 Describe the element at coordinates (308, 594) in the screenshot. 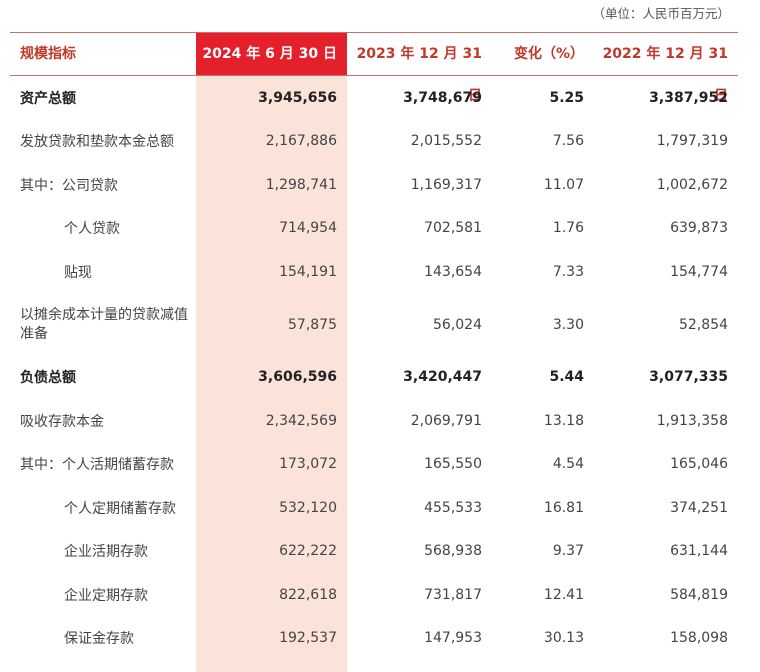

I see `value-2024-06-30: 822,618` at that location.